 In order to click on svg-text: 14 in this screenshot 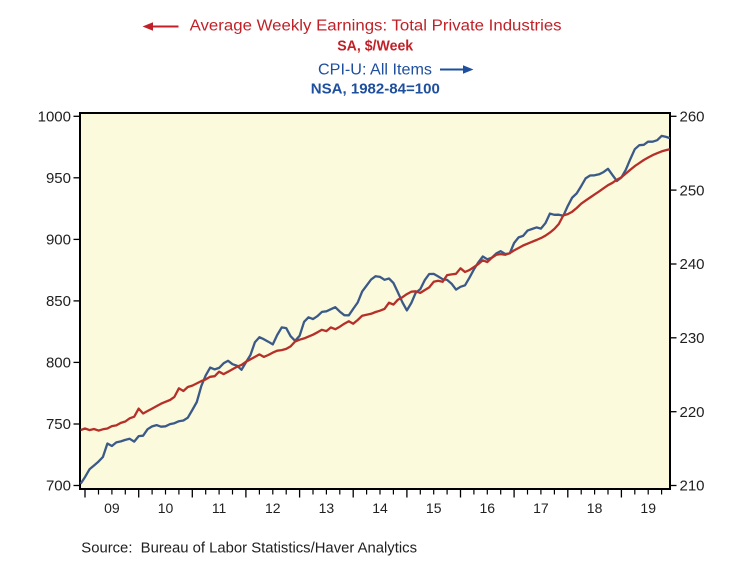, I will do `click(380, 508)`.